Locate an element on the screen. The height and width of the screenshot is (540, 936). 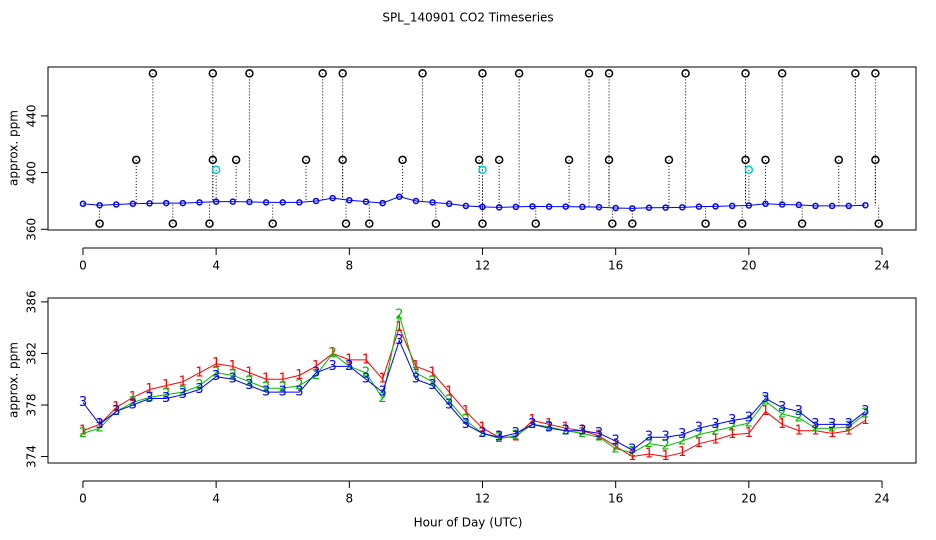
y-tick-label: 360 is located at coordinates (32, 229).